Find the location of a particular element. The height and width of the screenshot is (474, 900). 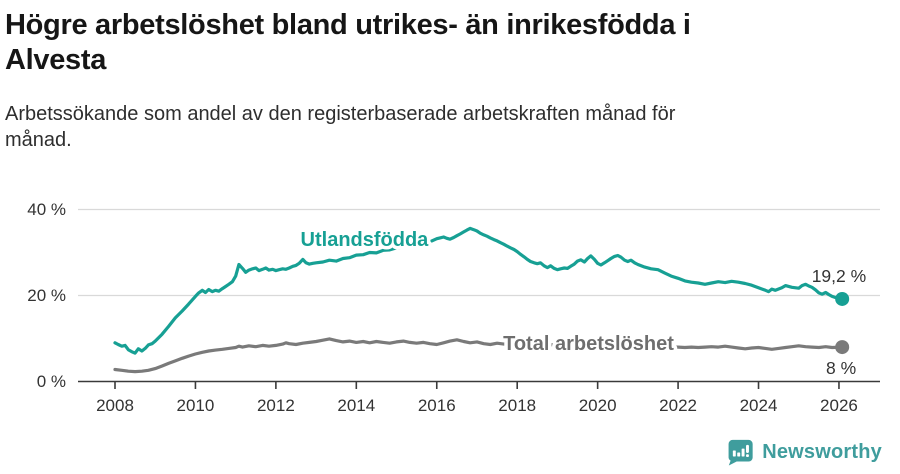

end-value-label-total: 8 % is located at coordinates (841, 368).